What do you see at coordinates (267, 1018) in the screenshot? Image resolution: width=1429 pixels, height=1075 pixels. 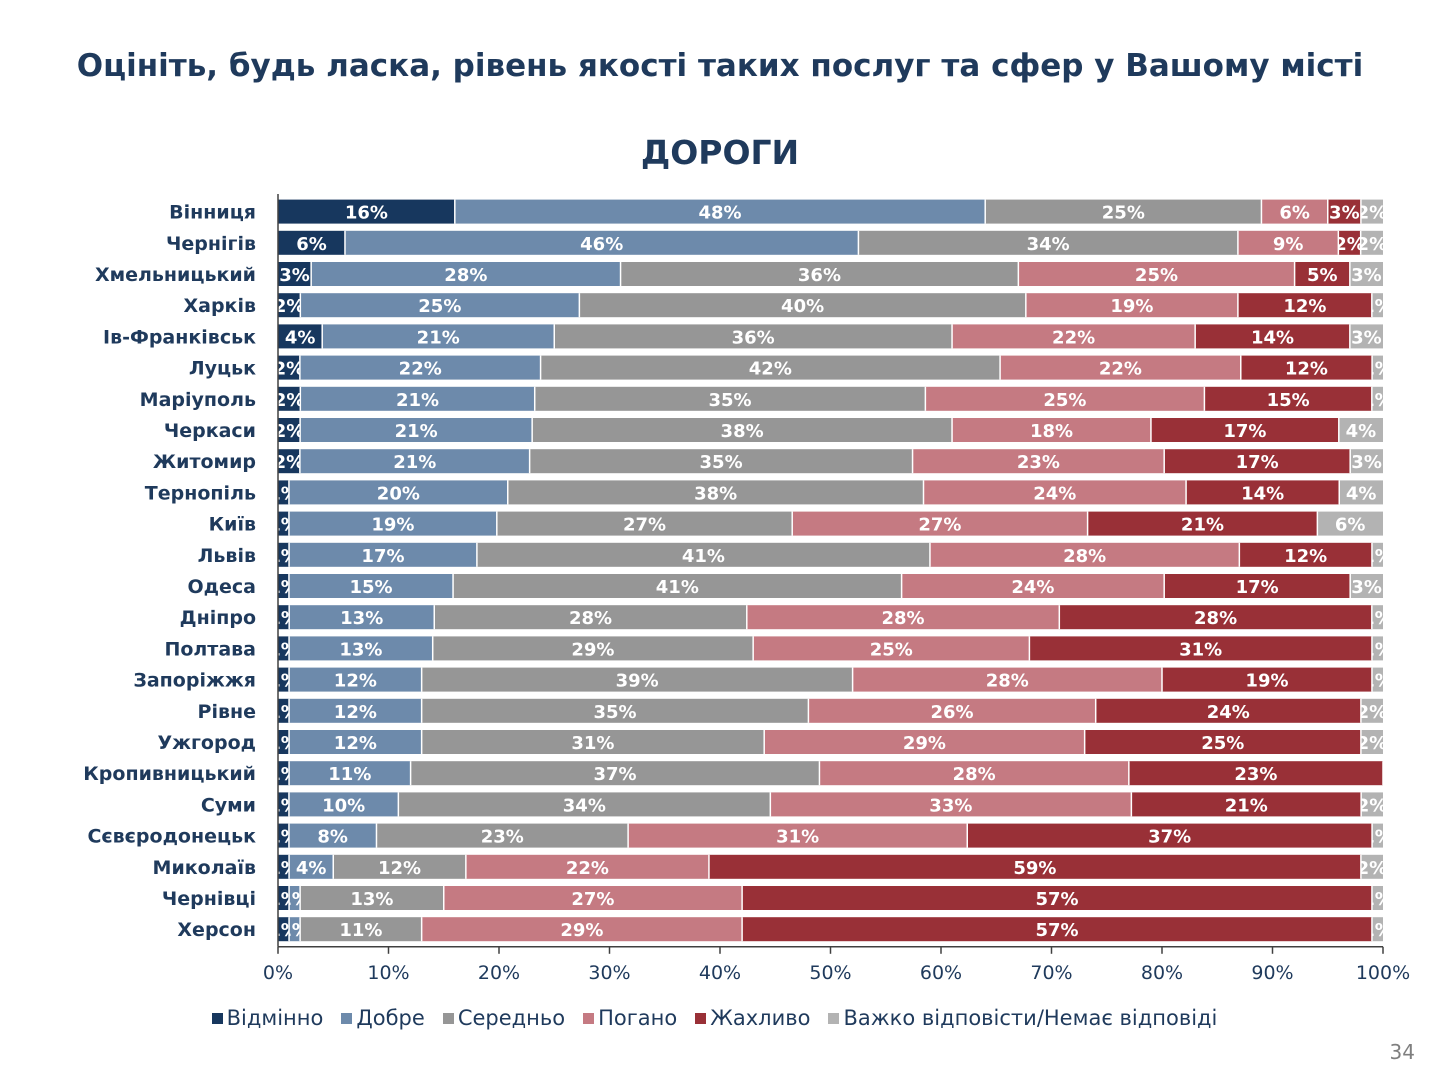 I see `legend-item: Відмінно` at bounding box center [267, 1018].